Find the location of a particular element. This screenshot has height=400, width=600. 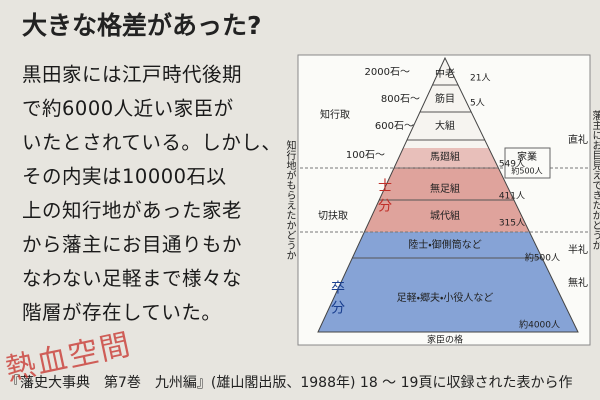

tier-sotsu is located at coordinates (448, 282).